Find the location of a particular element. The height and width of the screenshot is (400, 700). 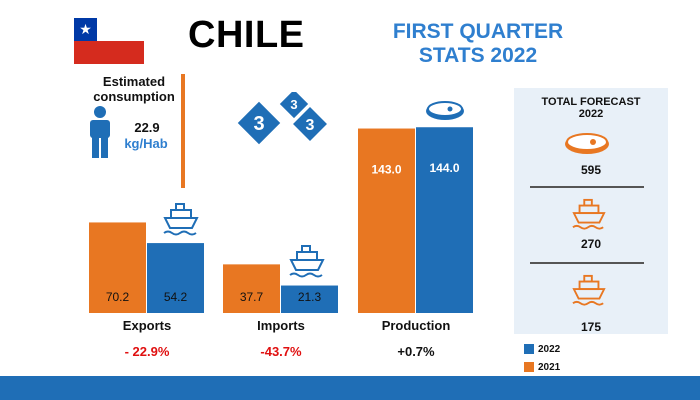

category-label-exports: Exports is located at coordinates (147, 325).